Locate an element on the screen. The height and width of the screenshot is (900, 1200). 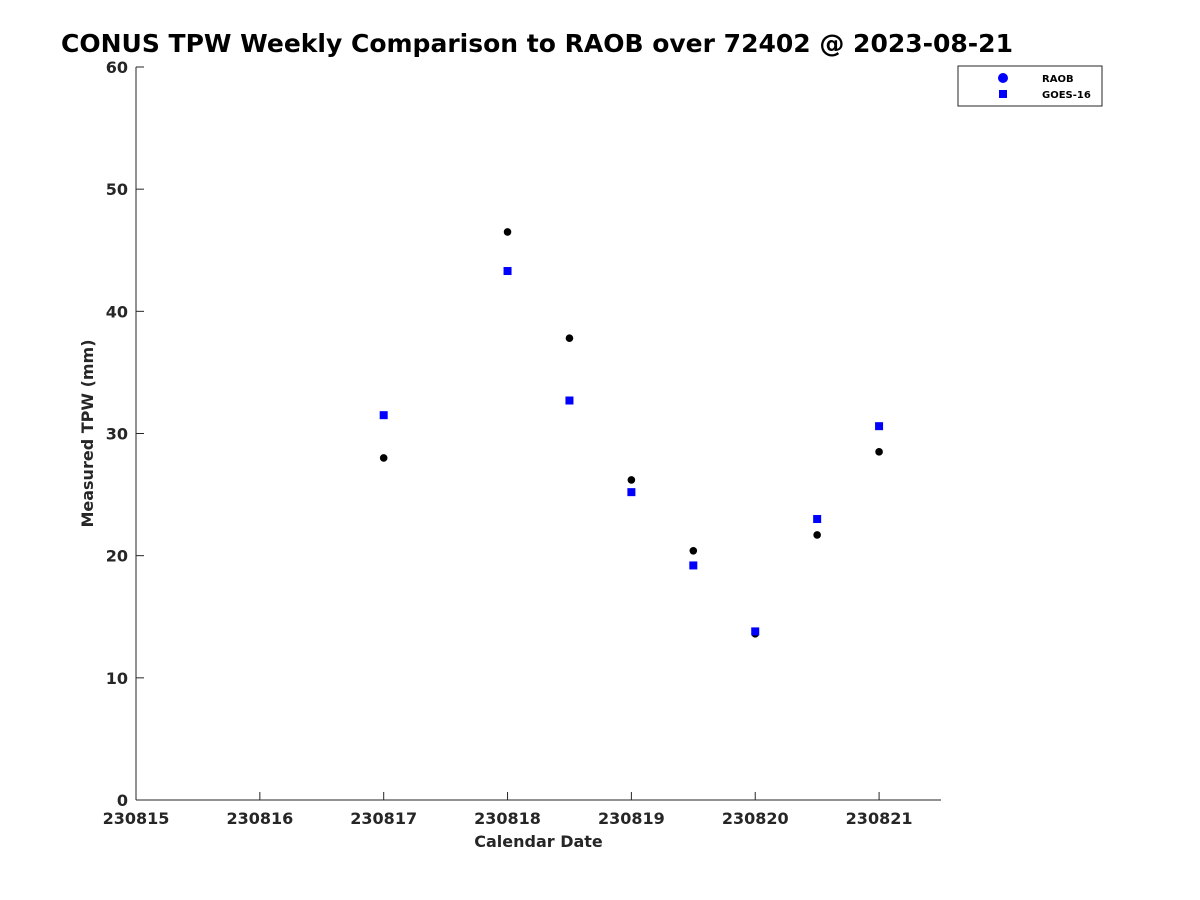
x-tick-label: 230815 is located at coordinates (136, 818).